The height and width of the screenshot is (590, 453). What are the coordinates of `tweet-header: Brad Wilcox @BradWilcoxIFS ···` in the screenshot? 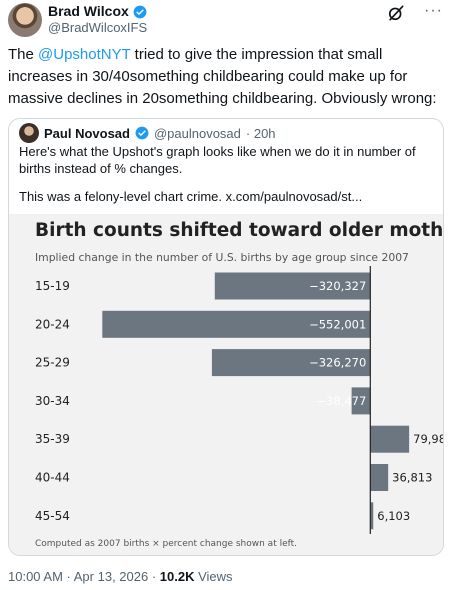 It's located at (226, 20).